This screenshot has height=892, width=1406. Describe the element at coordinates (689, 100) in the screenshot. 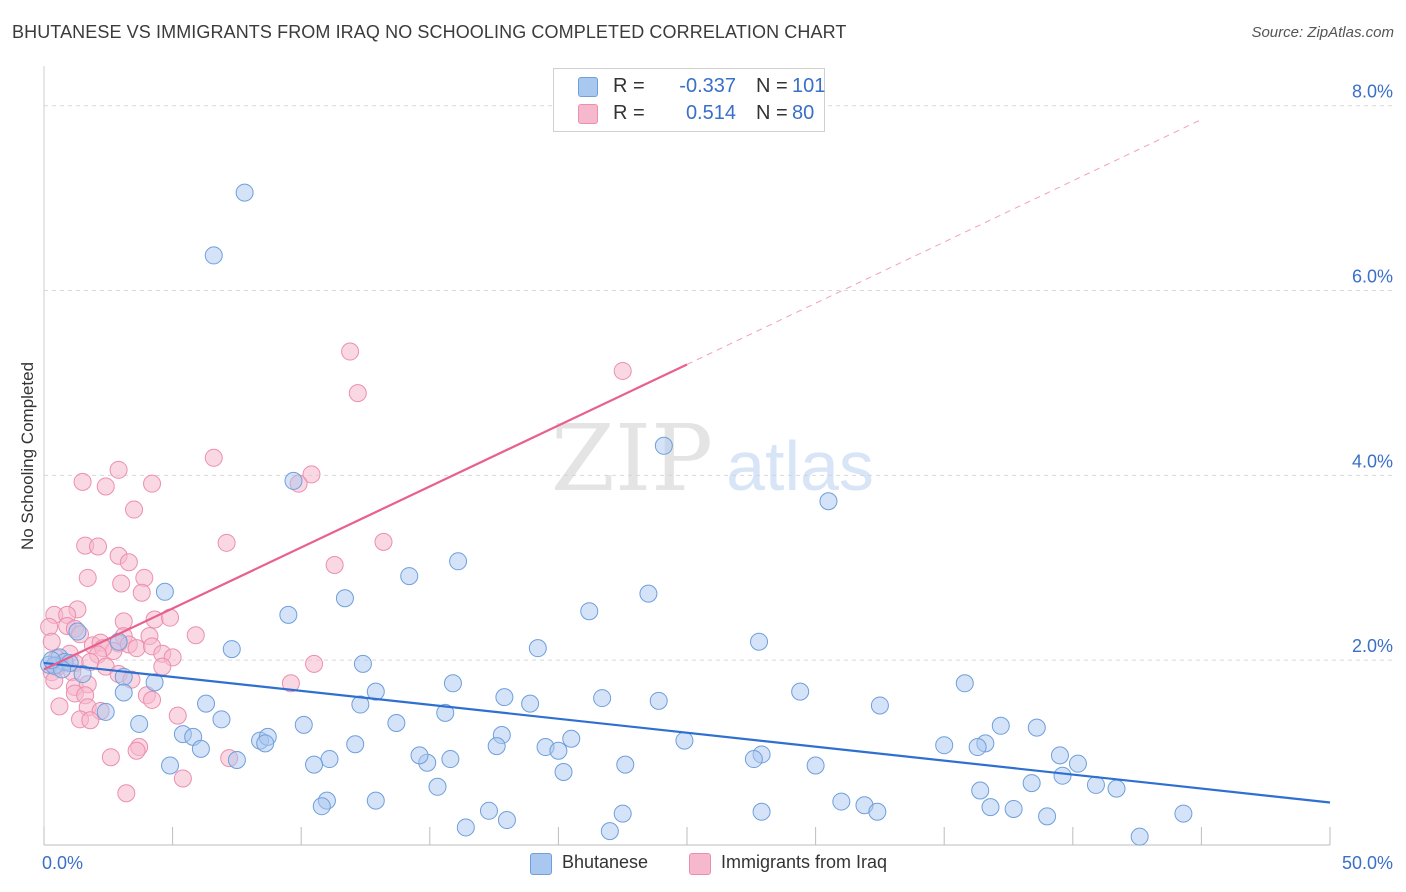

I see `stats-legend: R = -0.337 N = 101 R = 0.514 N = 80` at that location.